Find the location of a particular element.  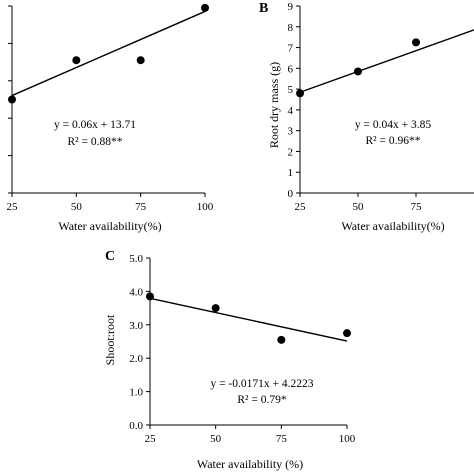

panel-b-y-tick-label: 7 is located at coordinates (291, 49).